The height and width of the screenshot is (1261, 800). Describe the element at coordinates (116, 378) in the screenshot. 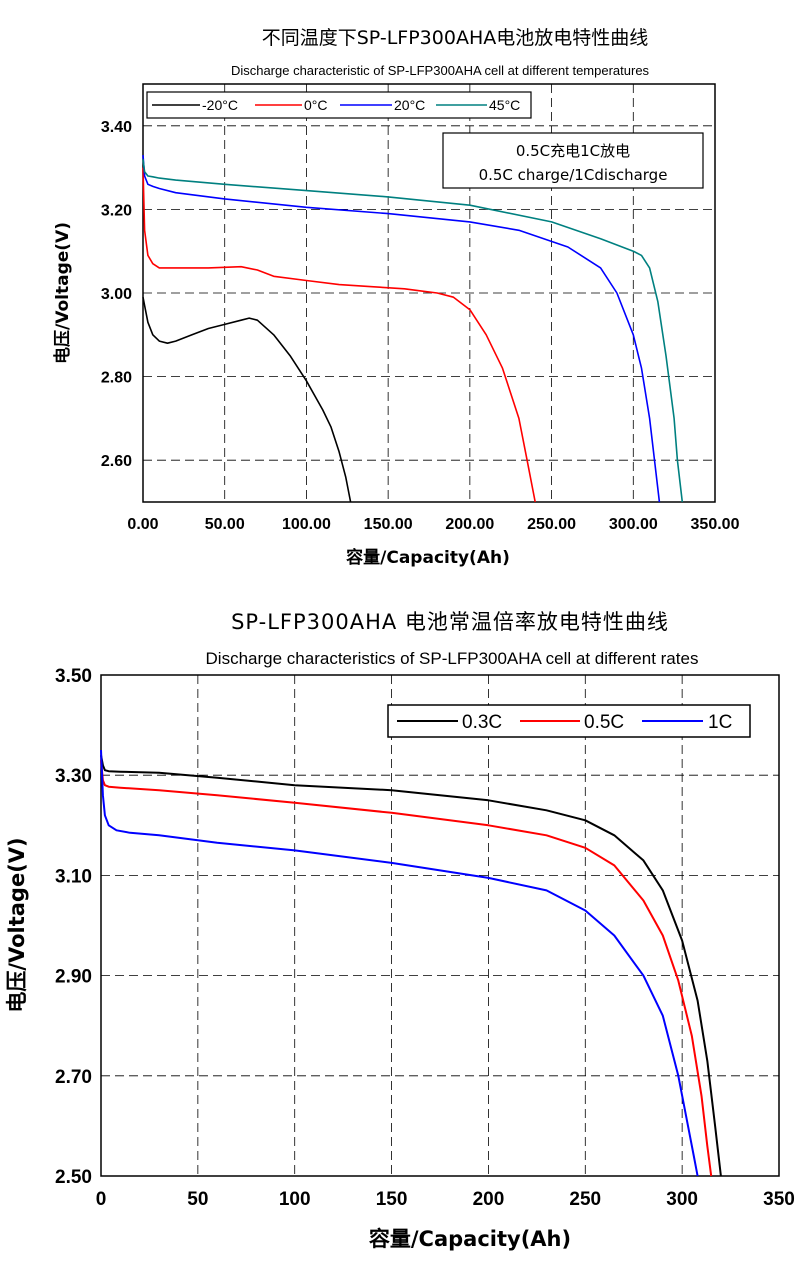

I see `y-tick-label: 2.80` at that location.